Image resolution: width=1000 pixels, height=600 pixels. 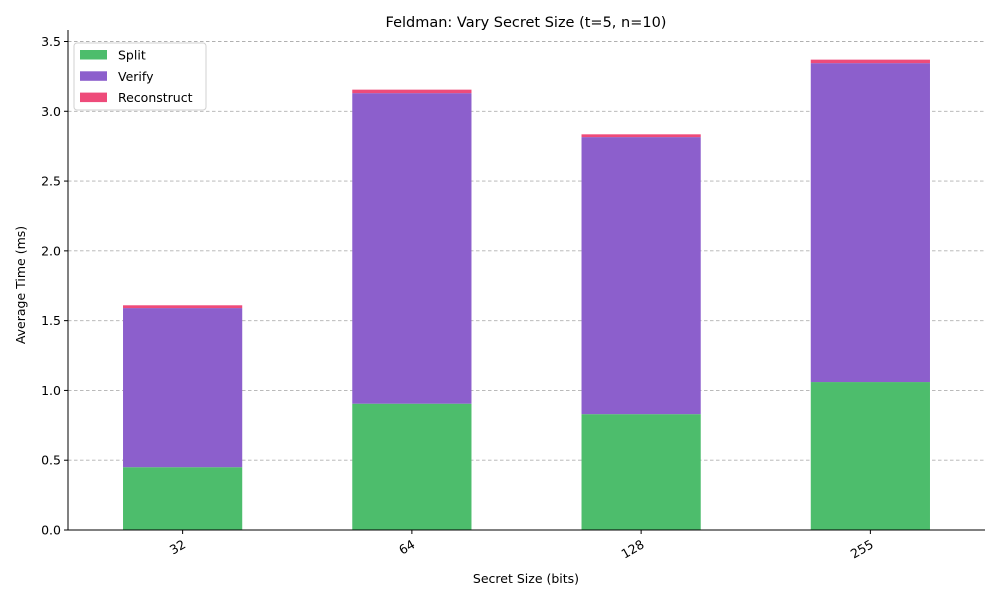 I want to click on y-tick-label: 1.5, so click(x=51, y=320).